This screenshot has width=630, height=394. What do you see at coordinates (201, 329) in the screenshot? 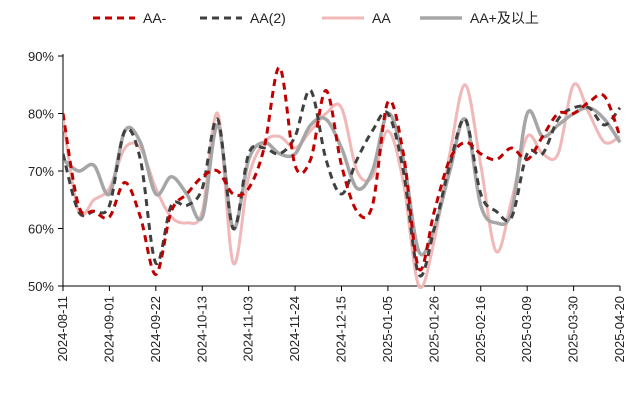
I see `x-tick-label: 2024-10-13` at bounding box center [201, 329].